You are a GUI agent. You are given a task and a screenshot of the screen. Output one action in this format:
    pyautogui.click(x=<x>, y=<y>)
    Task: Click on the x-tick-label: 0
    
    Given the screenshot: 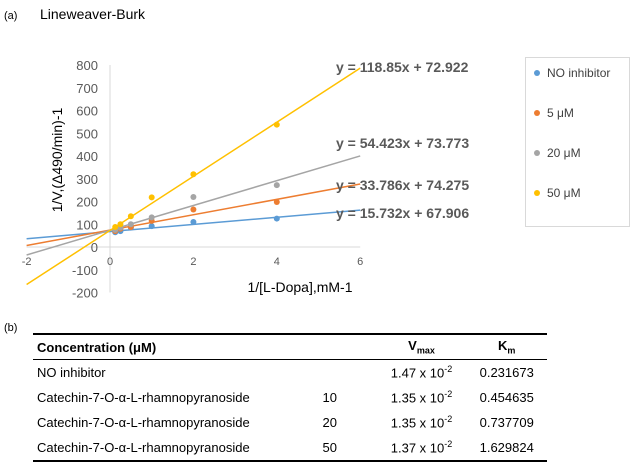 What is the action you would take?
    pyautogui.click(x=110, y=262)
    